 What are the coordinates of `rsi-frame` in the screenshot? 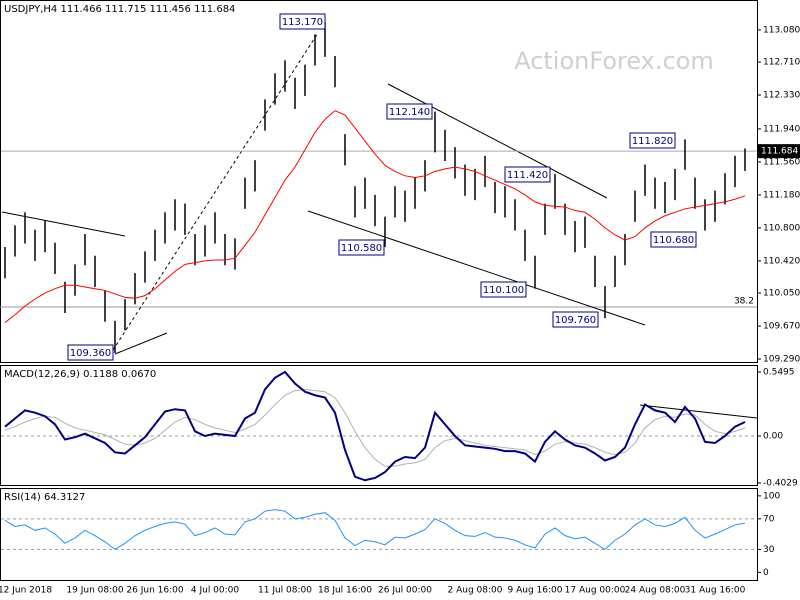 It's located at (379, 534).